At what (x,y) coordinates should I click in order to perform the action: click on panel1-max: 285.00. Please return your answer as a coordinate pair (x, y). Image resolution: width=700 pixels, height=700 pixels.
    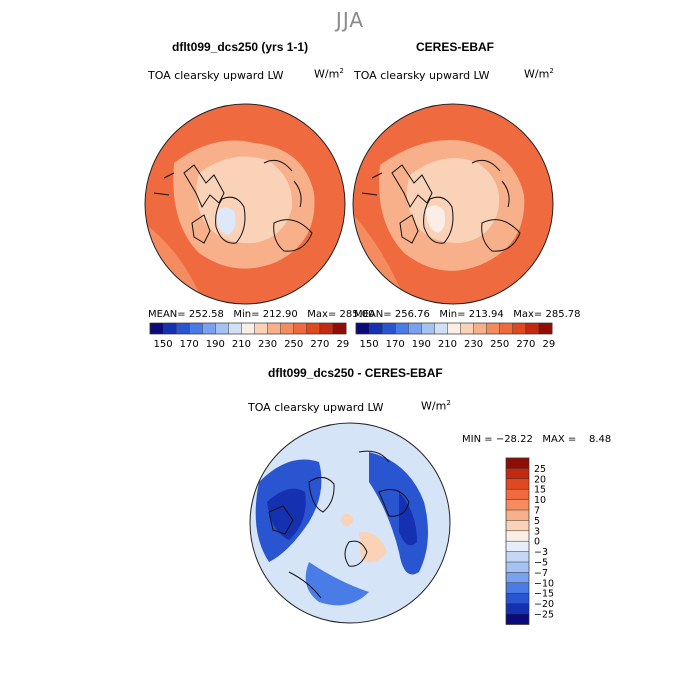
    Looking at the image, I should click on (357, 314).